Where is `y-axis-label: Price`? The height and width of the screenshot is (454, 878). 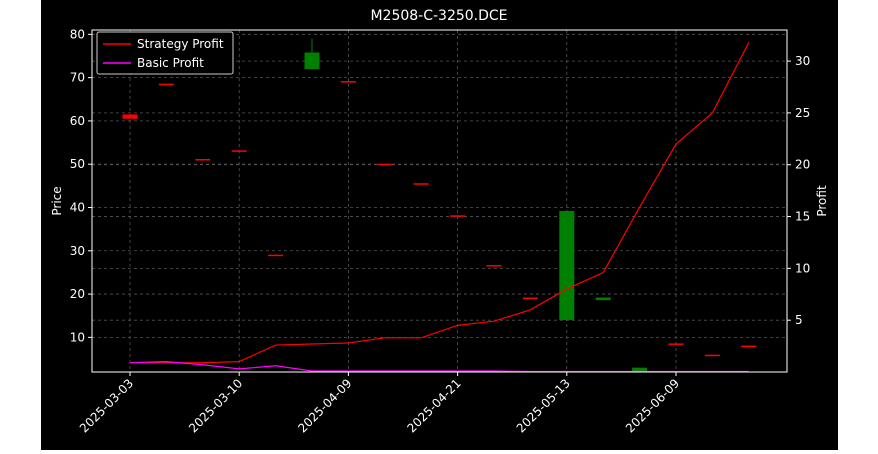
y-axis-label: Price is located at coordinates (57, 200).